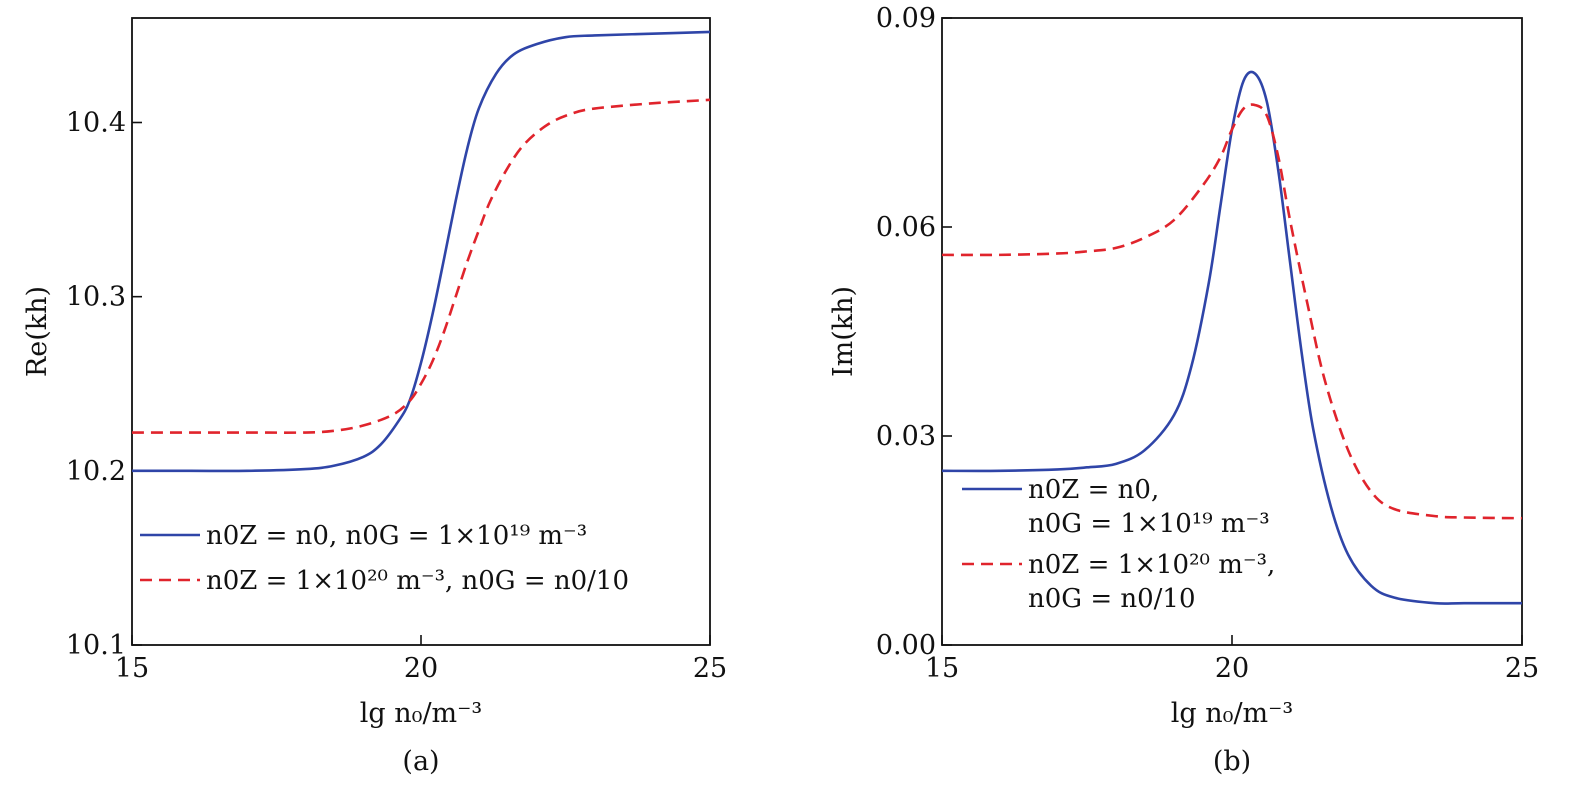 The height and width of the screenshot is (805, 1595). I want to click on y-axis-label: Re(kh), so click(37, 331).